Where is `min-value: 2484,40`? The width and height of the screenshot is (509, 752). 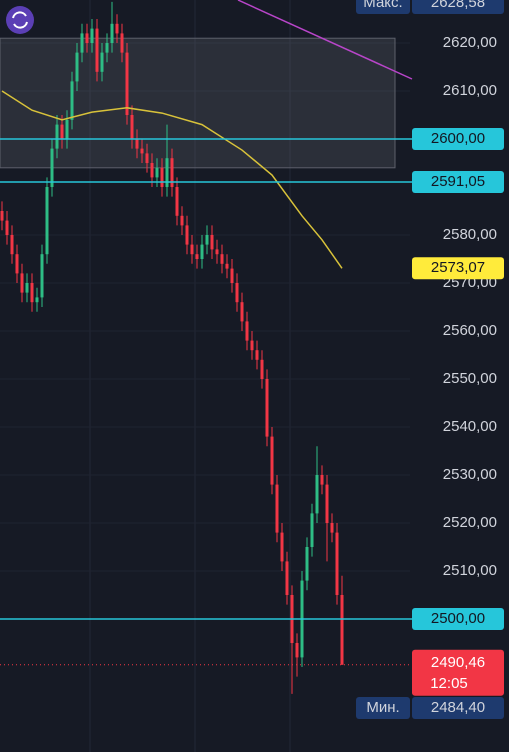
min-value: 2484,40 is located at coordinates (458, 707).